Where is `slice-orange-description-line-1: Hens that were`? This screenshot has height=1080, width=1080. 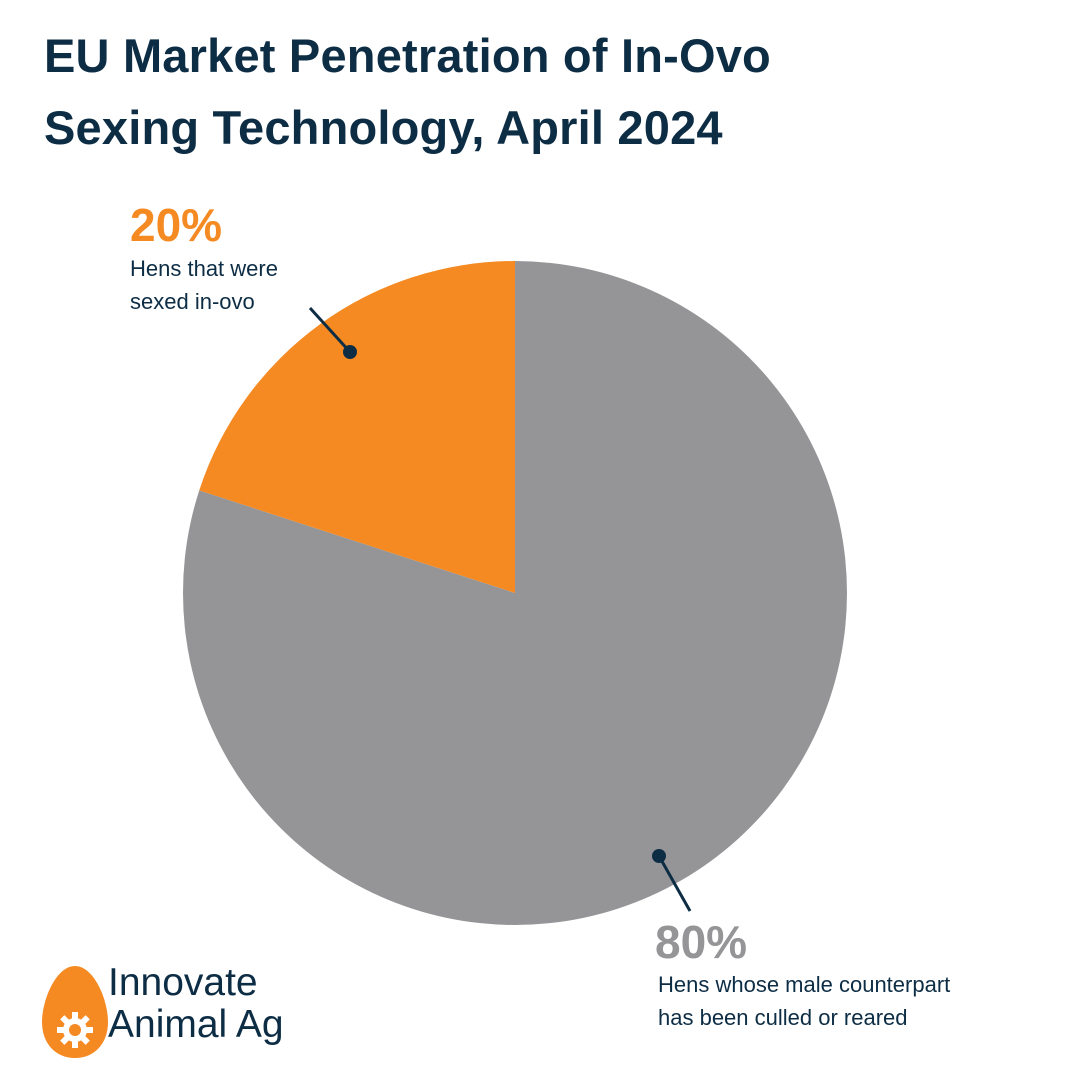
slice-orange-description-line-1: Hens that were is located at coordinates (204, 268).